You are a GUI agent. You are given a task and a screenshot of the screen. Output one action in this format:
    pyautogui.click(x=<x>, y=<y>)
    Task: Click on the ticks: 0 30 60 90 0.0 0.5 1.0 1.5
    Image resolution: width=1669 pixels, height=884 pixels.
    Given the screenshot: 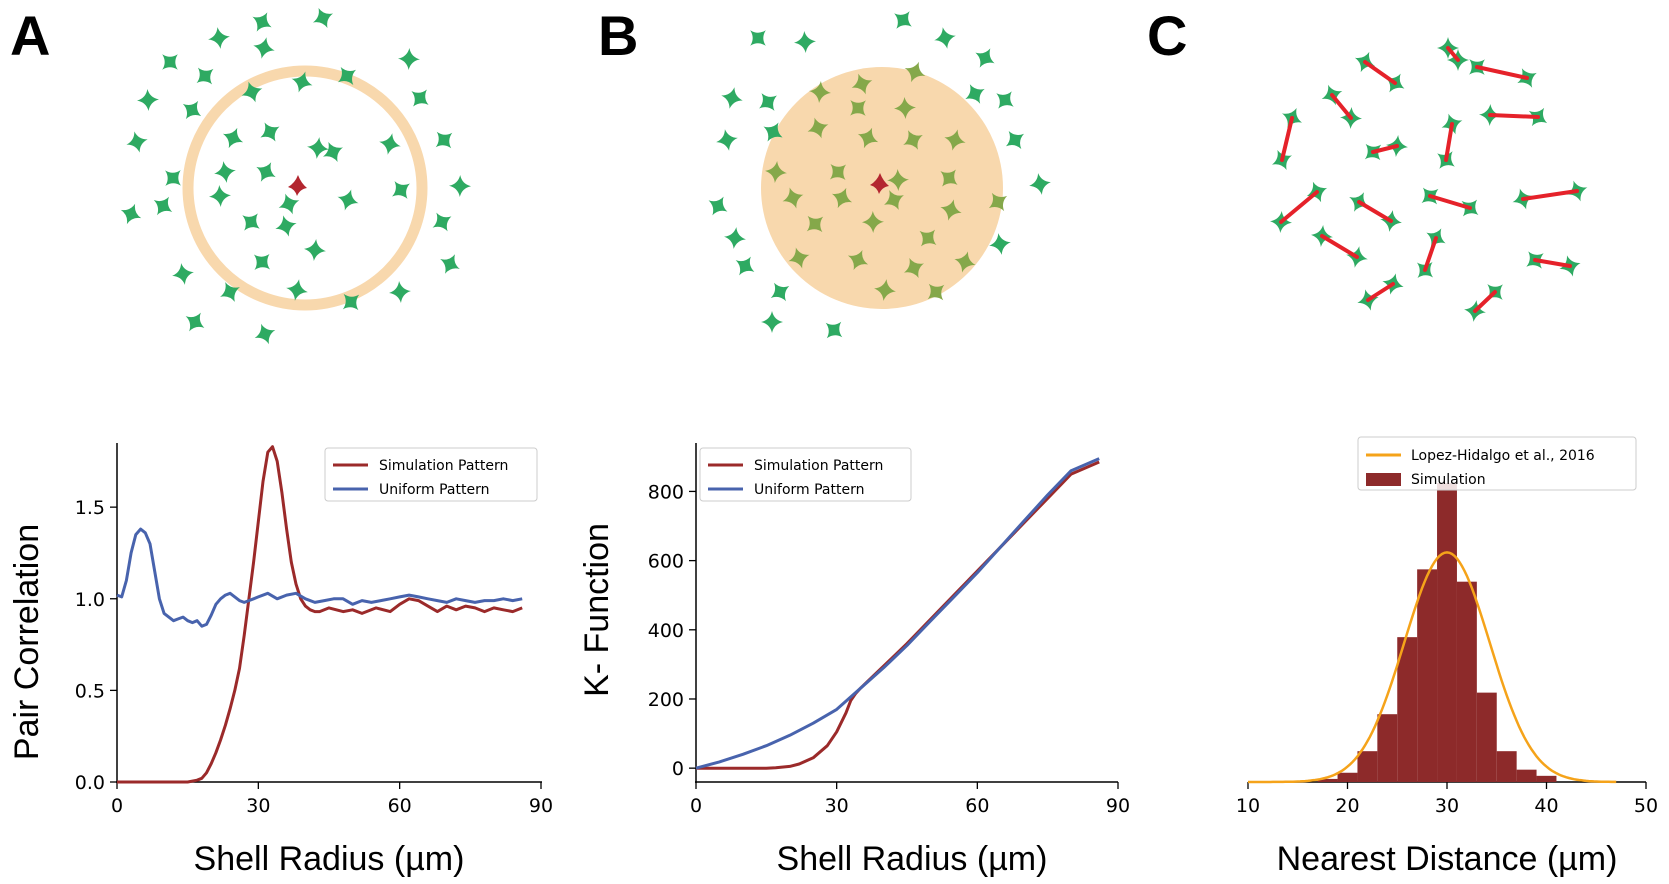 What is the action you would take?
    pyautogui.click(x=314, y=657)
    